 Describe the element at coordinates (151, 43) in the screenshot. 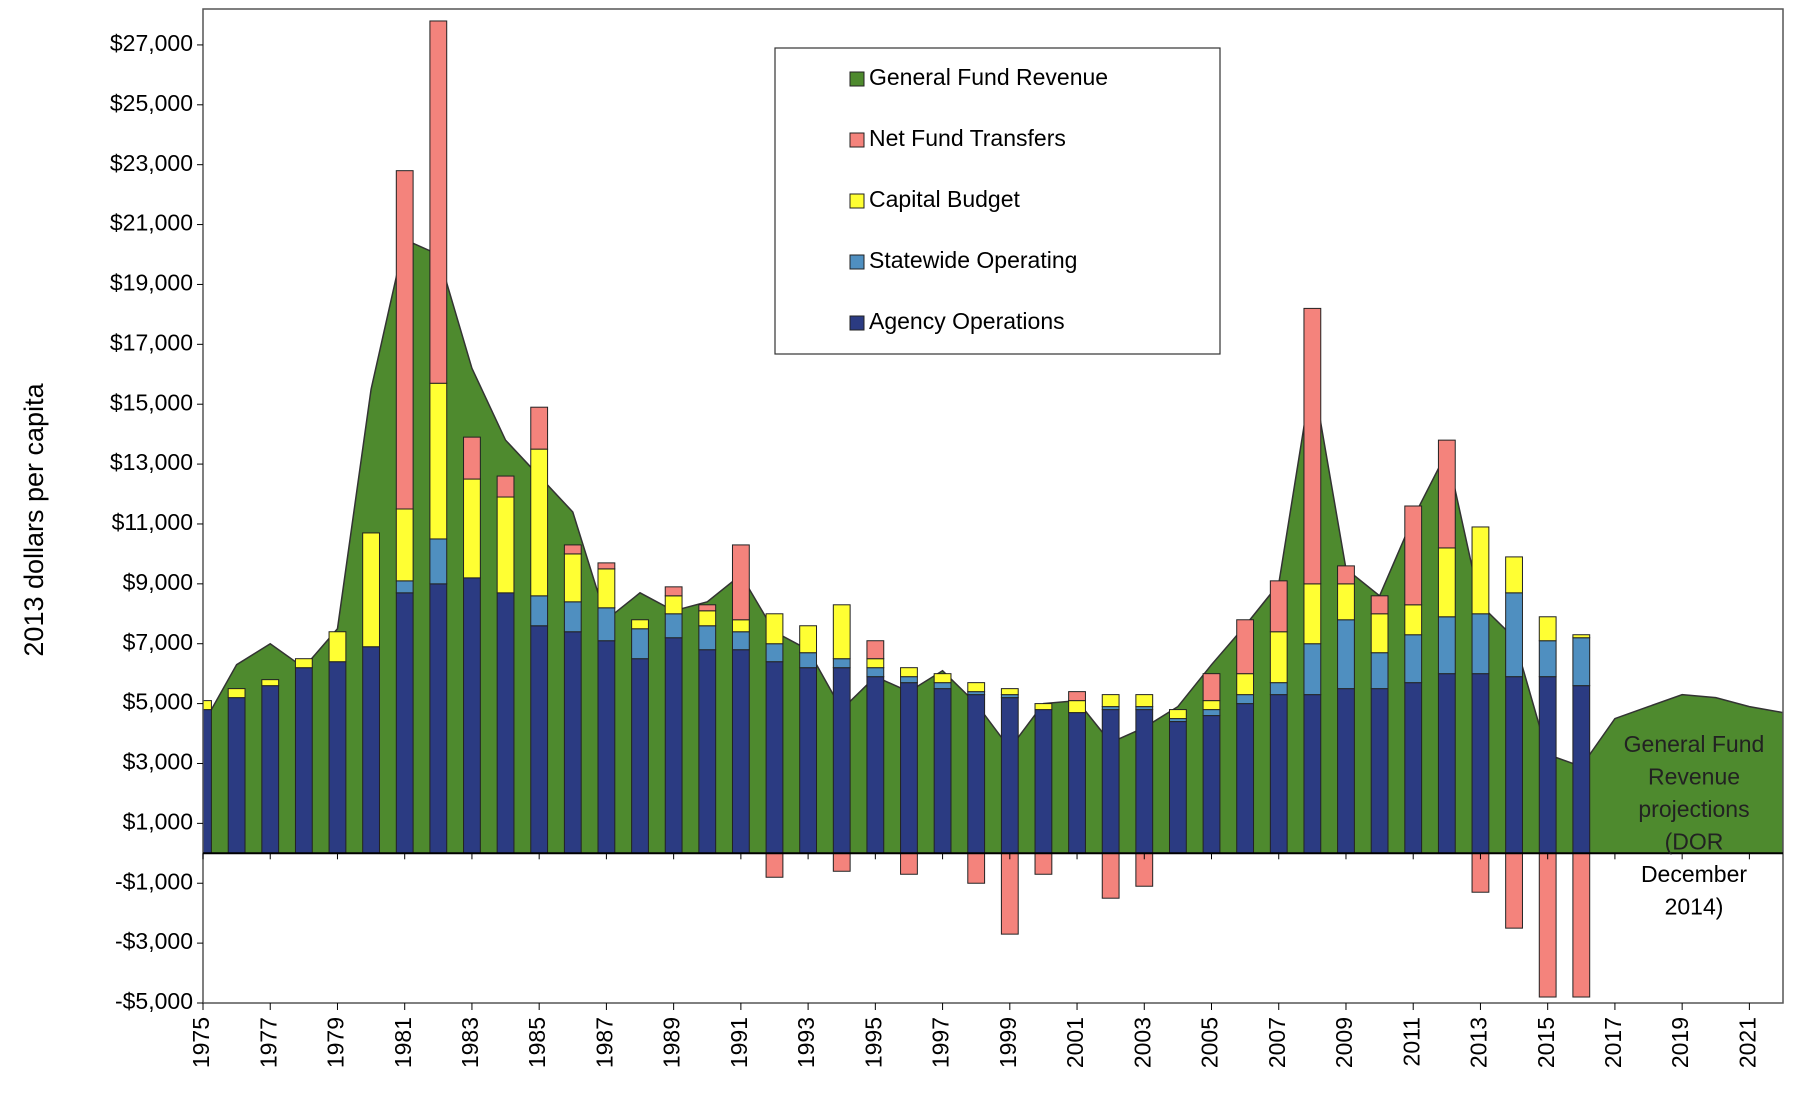

I see `y-tick-label: $27,000` at that location.